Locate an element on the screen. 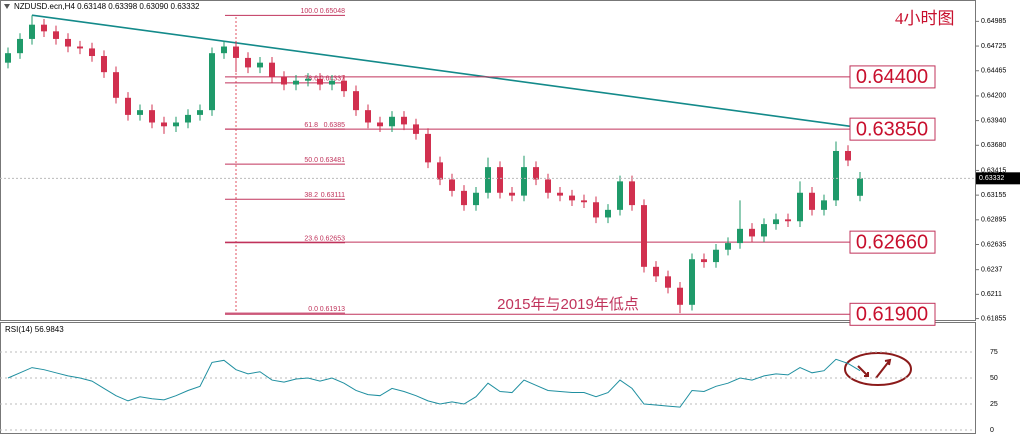 The image size is (1024, 434). y-tick-label: 0.61855 is located at coordinates (993, 318).